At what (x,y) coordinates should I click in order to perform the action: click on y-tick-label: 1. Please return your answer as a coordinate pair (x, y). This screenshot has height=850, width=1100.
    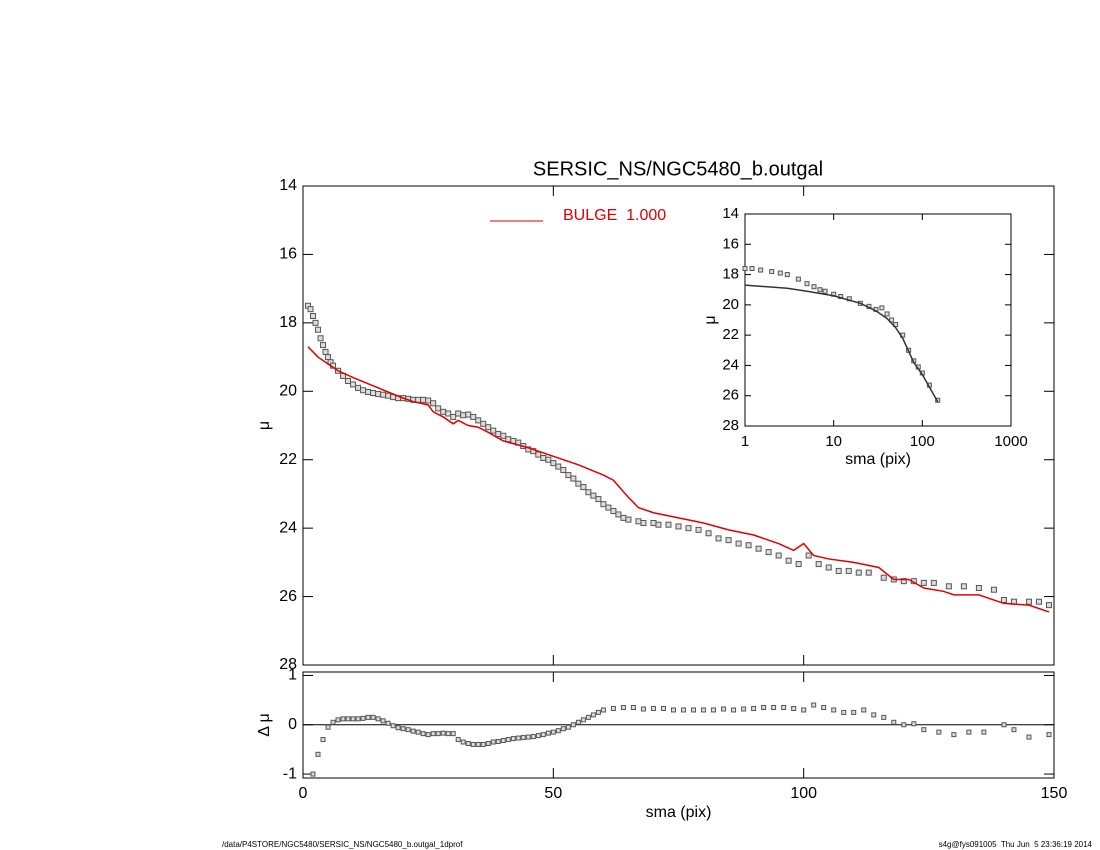
    Looking at the image, I should click on (292, 675).